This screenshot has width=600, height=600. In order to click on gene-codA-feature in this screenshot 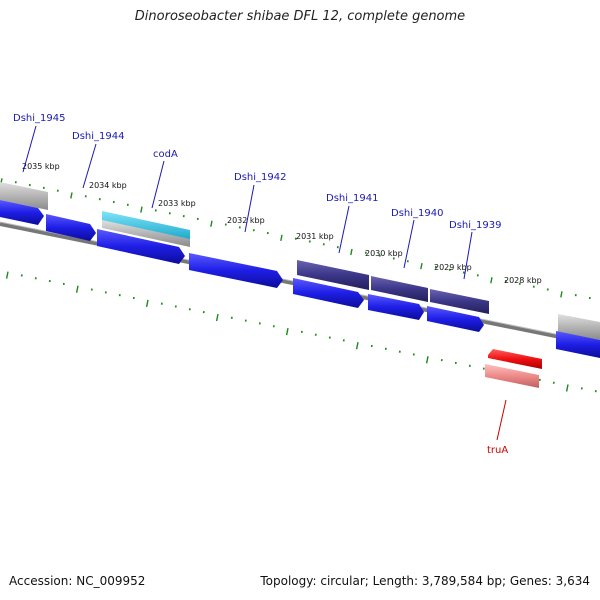, I will do `click(146, 225)`.